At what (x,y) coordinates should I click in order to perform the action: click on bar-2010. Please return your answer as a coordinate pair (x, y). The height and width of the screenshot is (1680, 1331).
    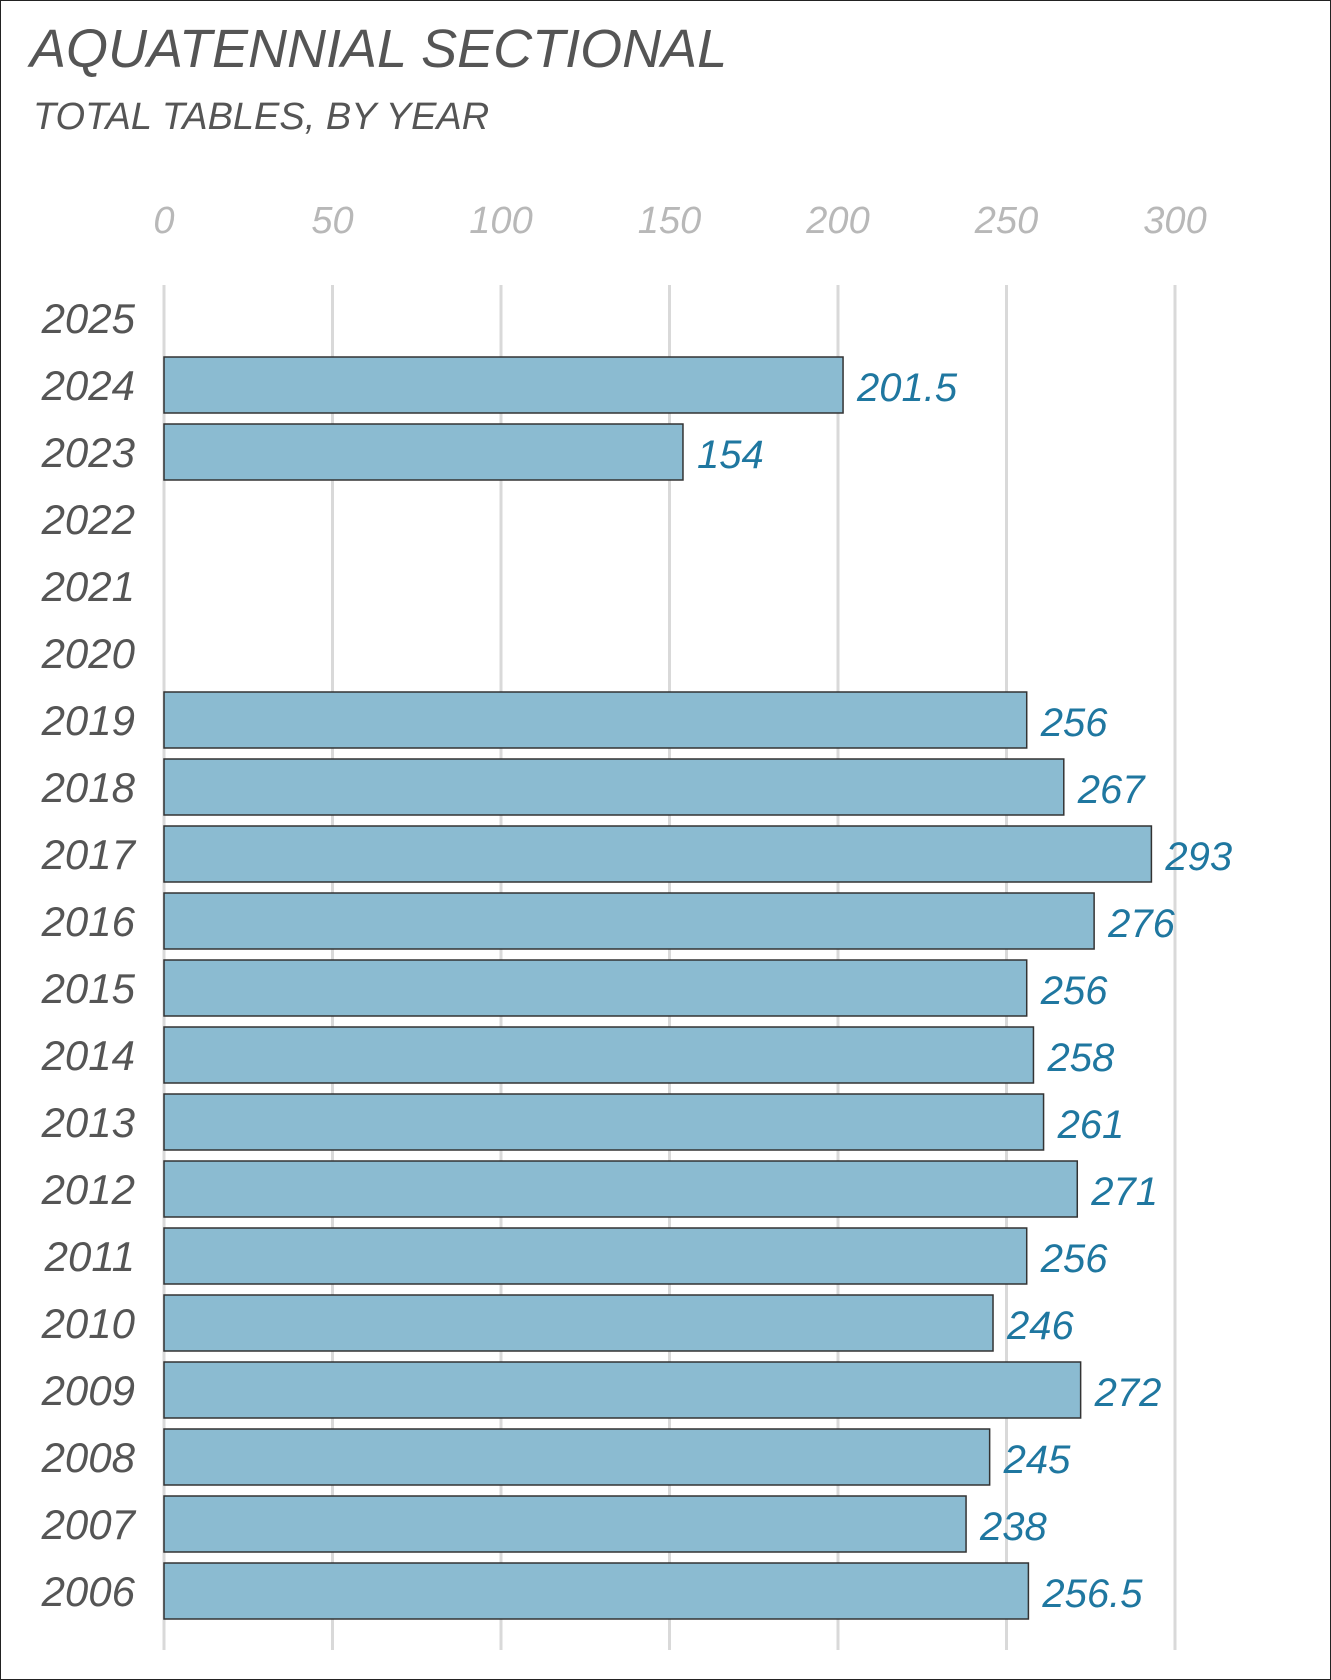
    Looking at the image, I should click on (578, 1323).